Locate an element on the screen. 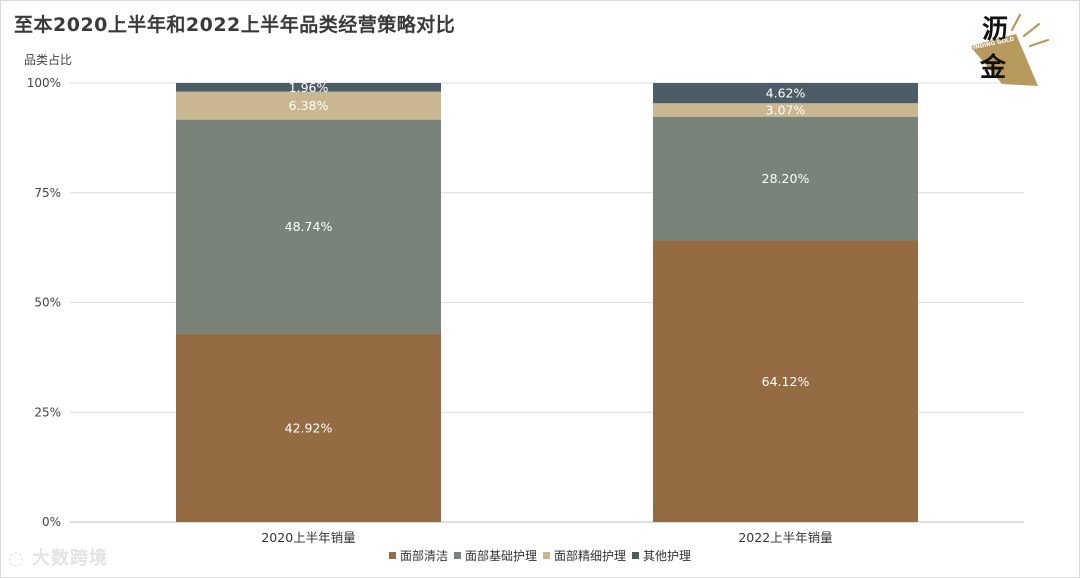 This screenshot has width=1080, height=578. data-label: 64.12% is located at coordinates (786, 381).